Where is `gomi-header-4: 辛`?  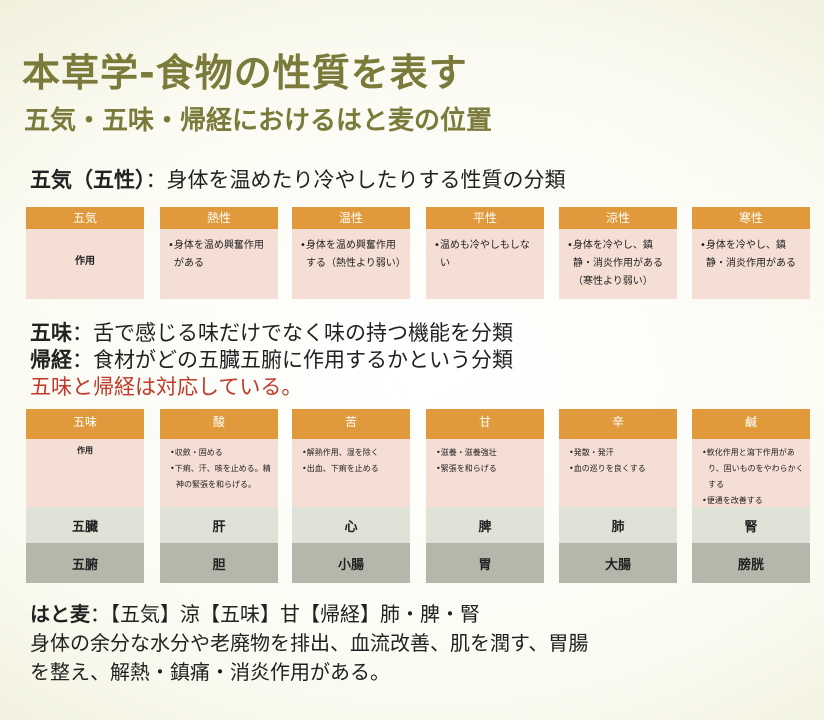
gomi-header-4: 辛 is located at coordinates (618, 424).